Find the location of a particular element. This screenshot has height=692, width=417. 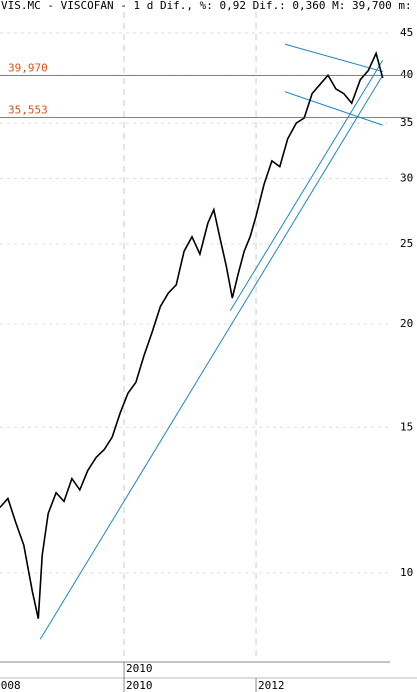

level-label: 35,553 is located at coordinates (28, 109).